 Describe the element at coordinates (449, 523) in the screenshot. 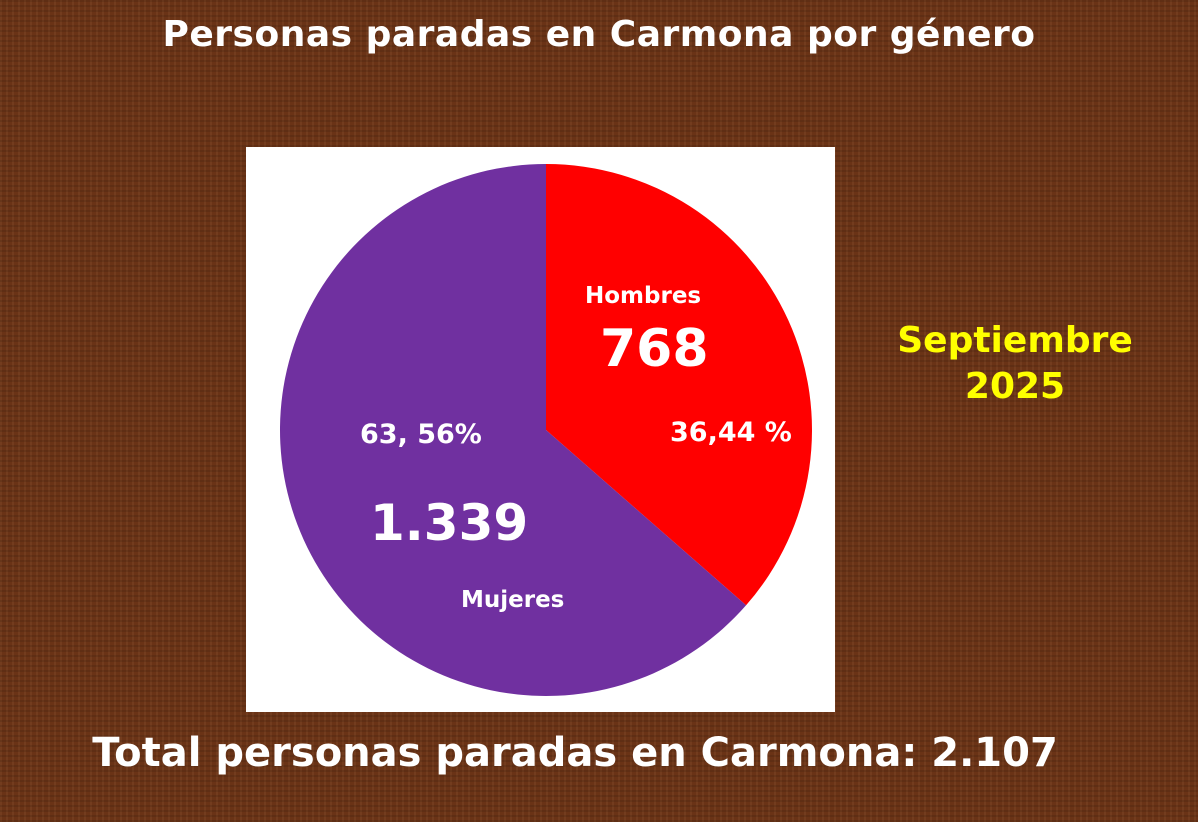

I see `mujeres-value: 1.339` at that location.